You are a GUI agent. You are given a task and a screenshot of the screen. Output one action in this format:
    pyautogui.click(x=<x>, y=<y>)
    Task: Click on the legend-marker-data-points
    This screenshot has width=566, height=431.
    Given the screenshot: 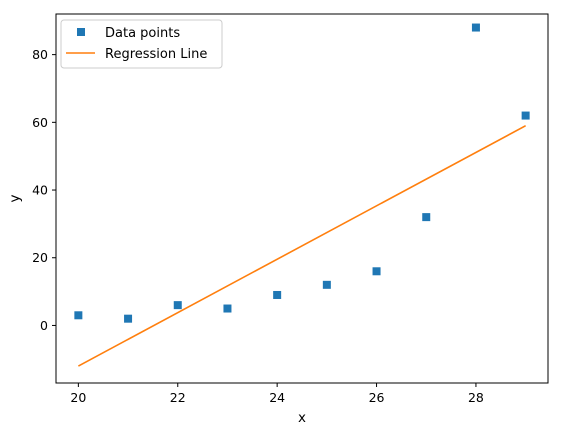 What is the action you would take?
    pyautogui.click(x=81, y=32)
    